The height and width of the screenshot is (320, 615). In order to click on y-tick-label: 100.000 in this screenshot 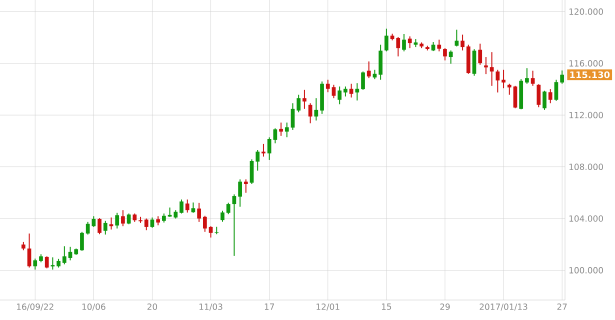, I will do `click(586, 270)`.